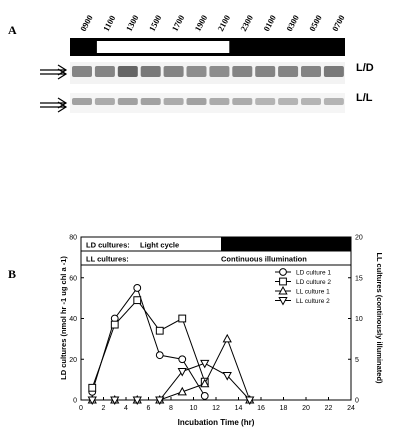  Describe the element at coordinates (313, 273) in the screenshot. I see `legend-label: LD culture 1` at that location.